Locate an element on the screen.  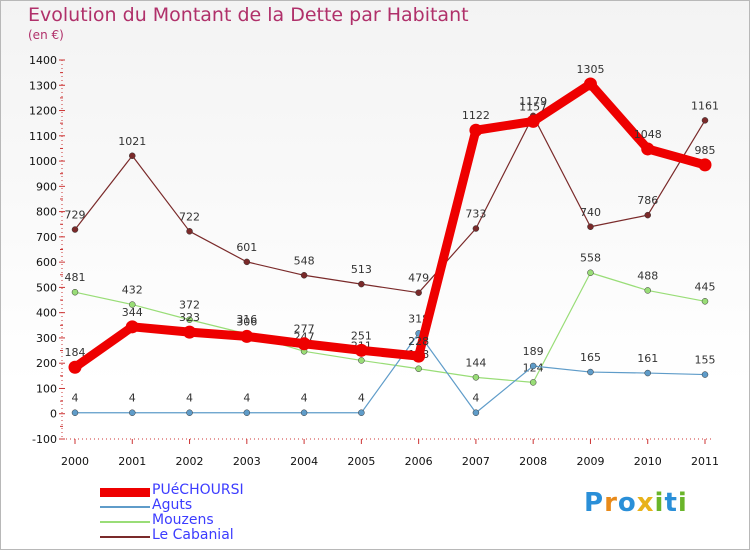
data-label: 1179 is located at coordinates (533, 101).